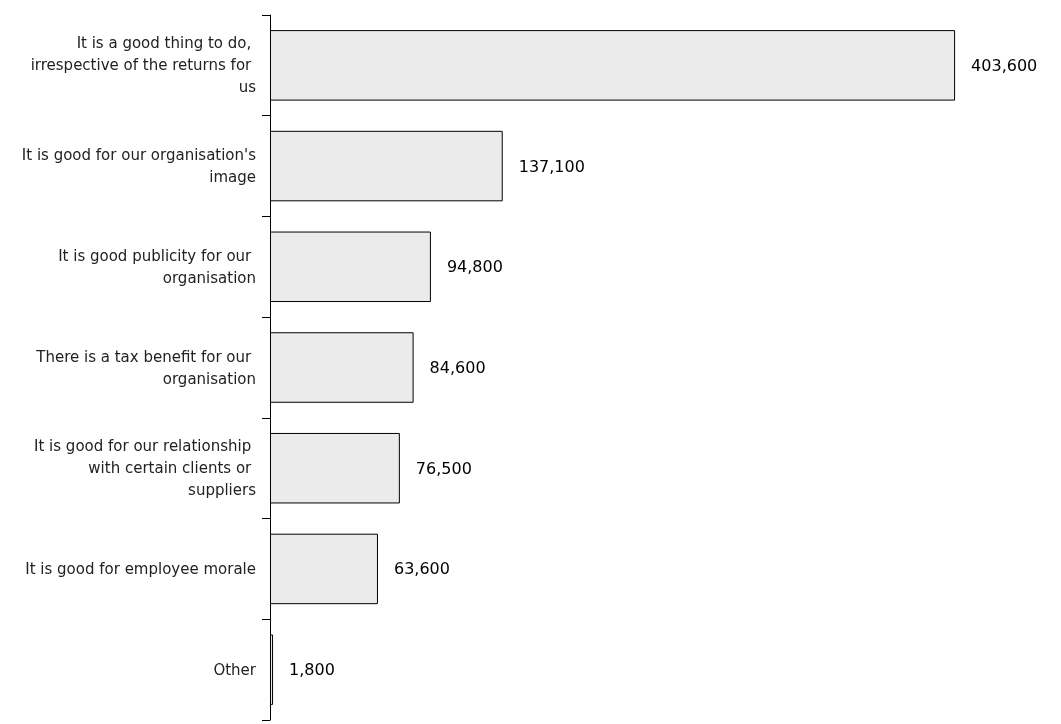 The height and width of the screenshot is (724, 1061). I want to click on data-label: 84,600, so click(457, 367).